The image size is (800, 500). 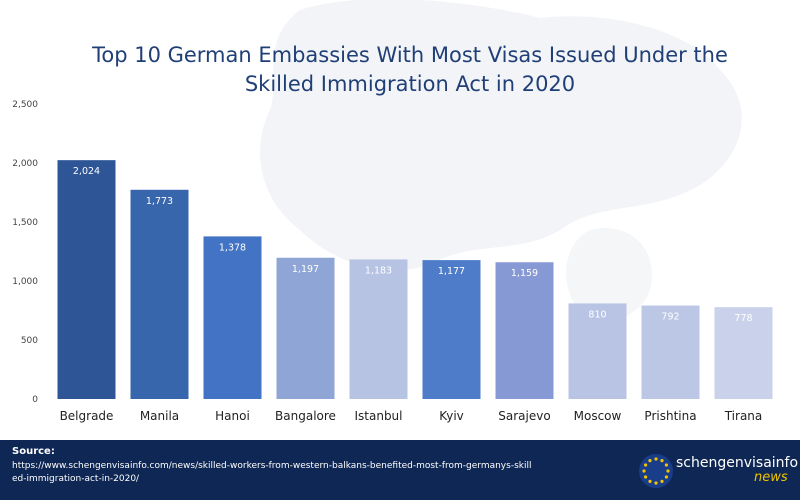 I want to click on y-tick-label: 1,500, so click(x=25, y=223).